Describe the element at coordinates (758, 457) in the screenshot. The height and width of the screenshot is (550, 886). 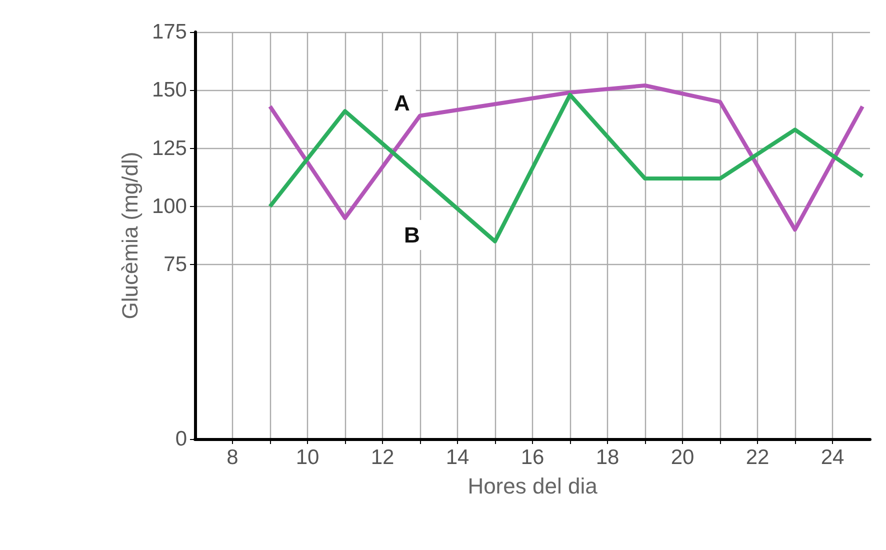
I see `x-tick-label: 22` at that location.